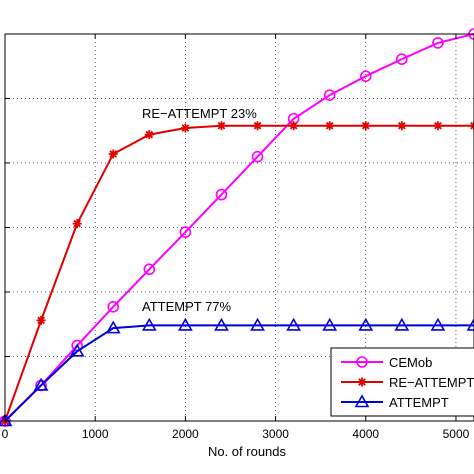  What do you see at coordinates (187, 306) in the screenshot?
I see `annotation-attempt: ATTEMPT 77%` at bounding box center [187, 306].